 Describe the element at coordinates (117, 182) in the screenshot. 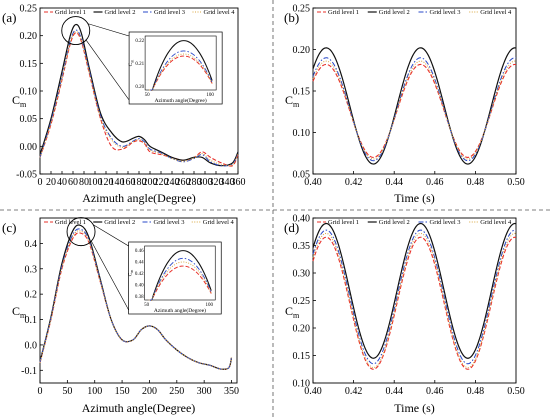

I see `x-tick-label: 140` at that location.